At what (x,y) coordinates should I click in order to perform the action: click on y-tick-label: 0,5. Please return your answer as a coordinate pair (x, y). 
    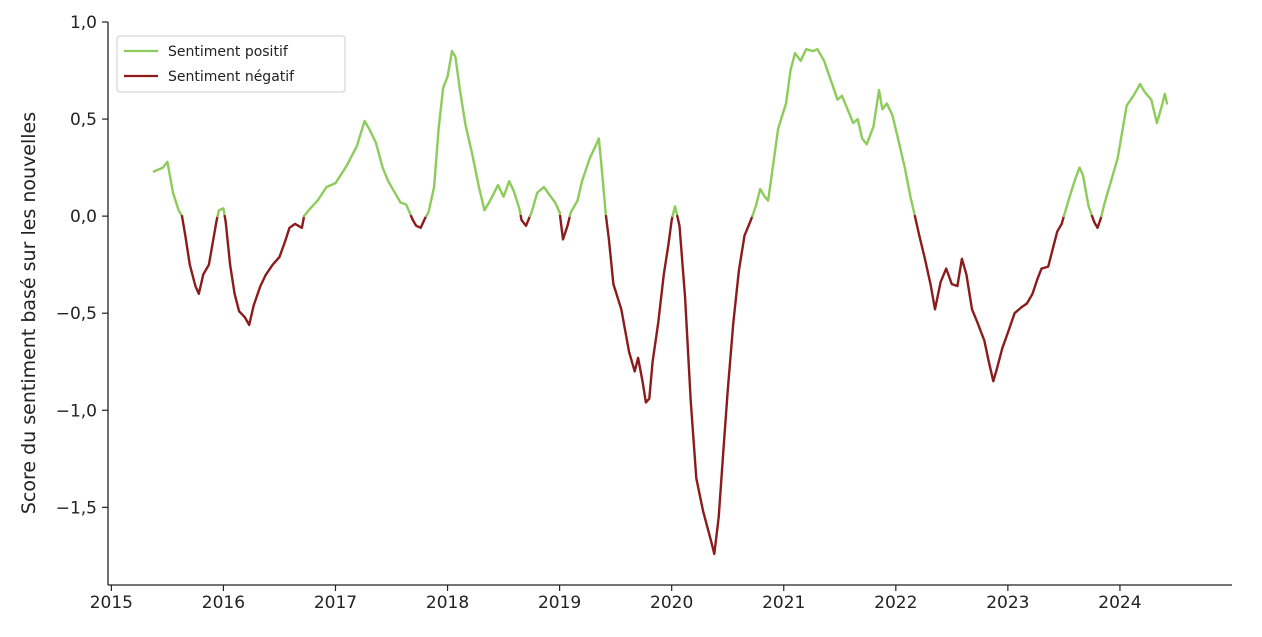
    Looking at the image, I should click on (83, 120).